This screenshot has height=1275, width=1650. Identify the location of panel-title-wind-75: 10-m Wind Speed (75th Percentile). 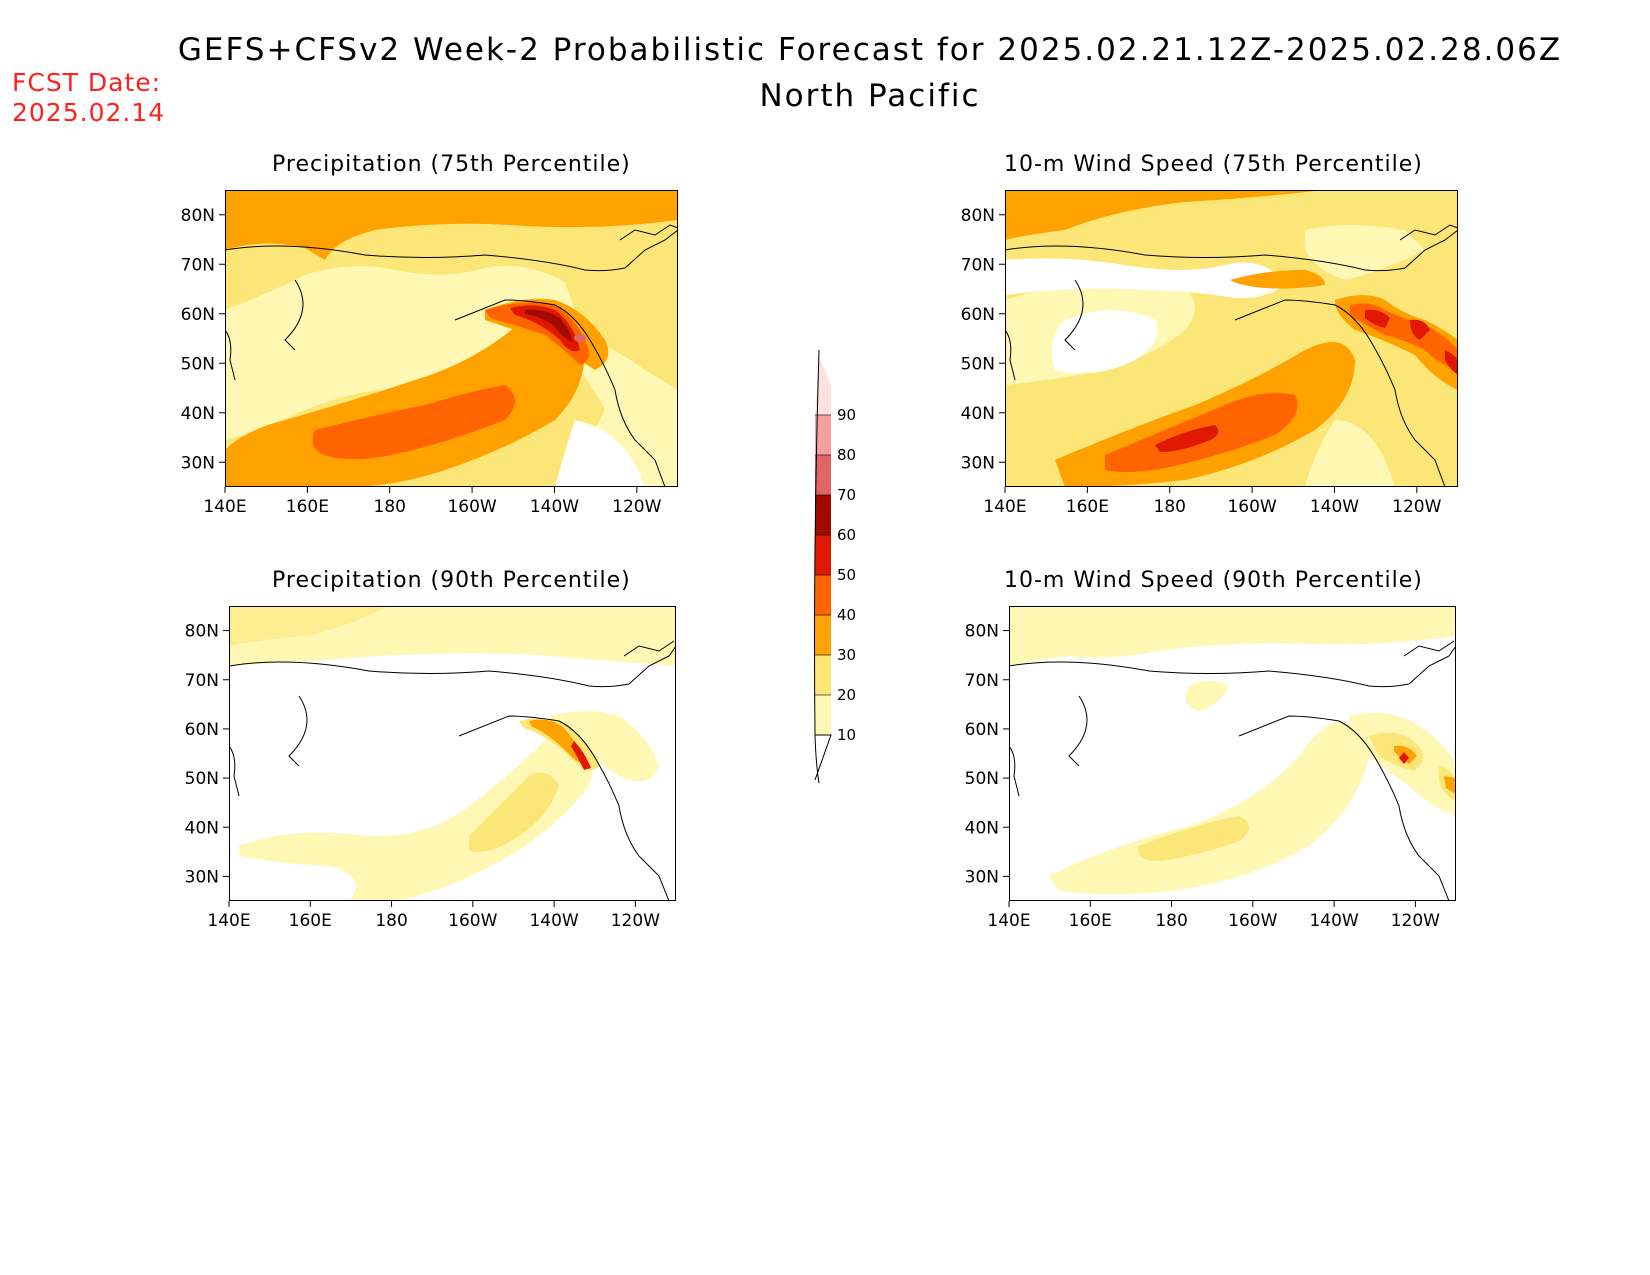
(1213, 164).